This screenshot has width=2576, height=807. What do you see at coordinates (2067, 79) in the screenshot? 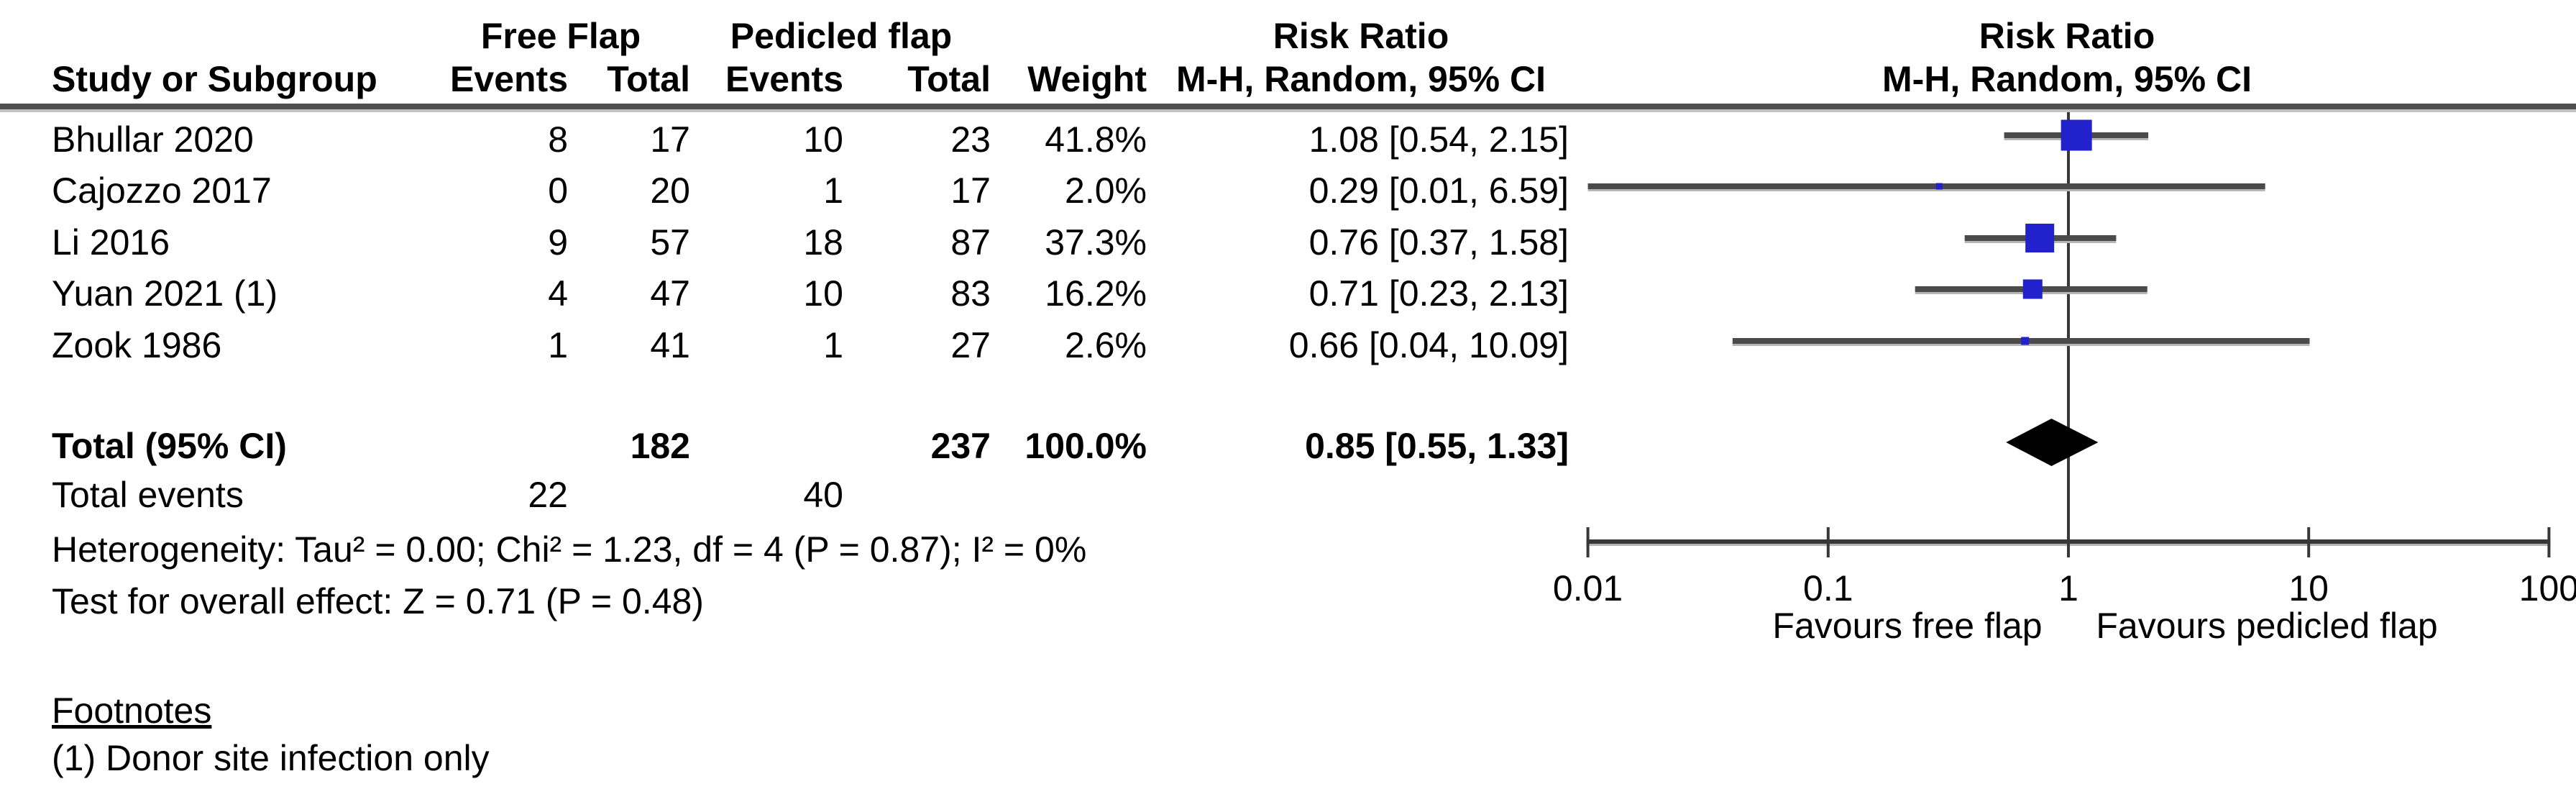
I see `plot-header-method: M-H, Random, 95% CI` at bounding box center [2067, 79].